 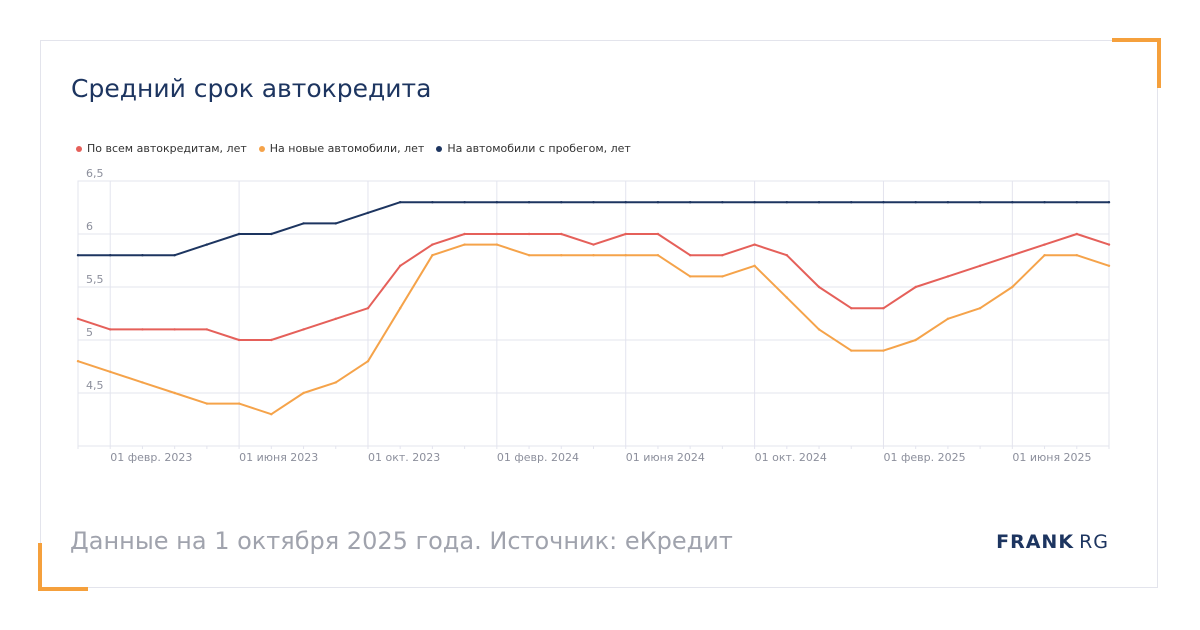 I want to click on y-tick-label: 6,5, so click(x=95, y=173).